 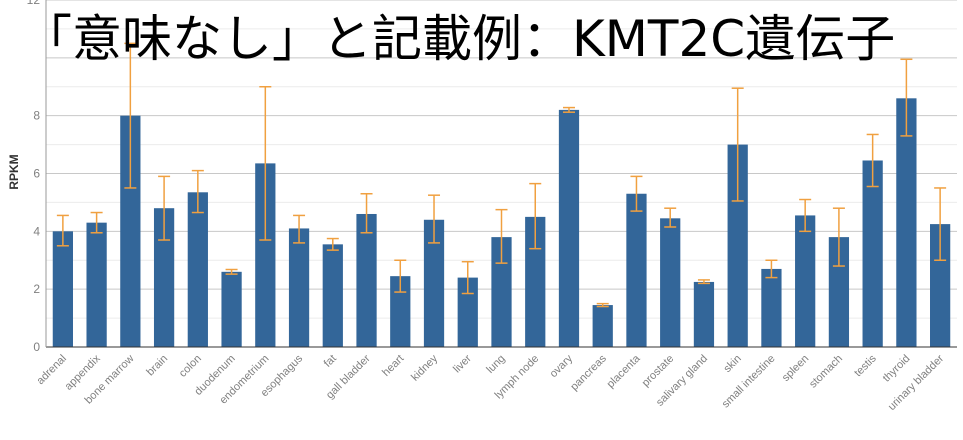 I want to click on x-tick-label: placenta, so click(x=624, y=371).